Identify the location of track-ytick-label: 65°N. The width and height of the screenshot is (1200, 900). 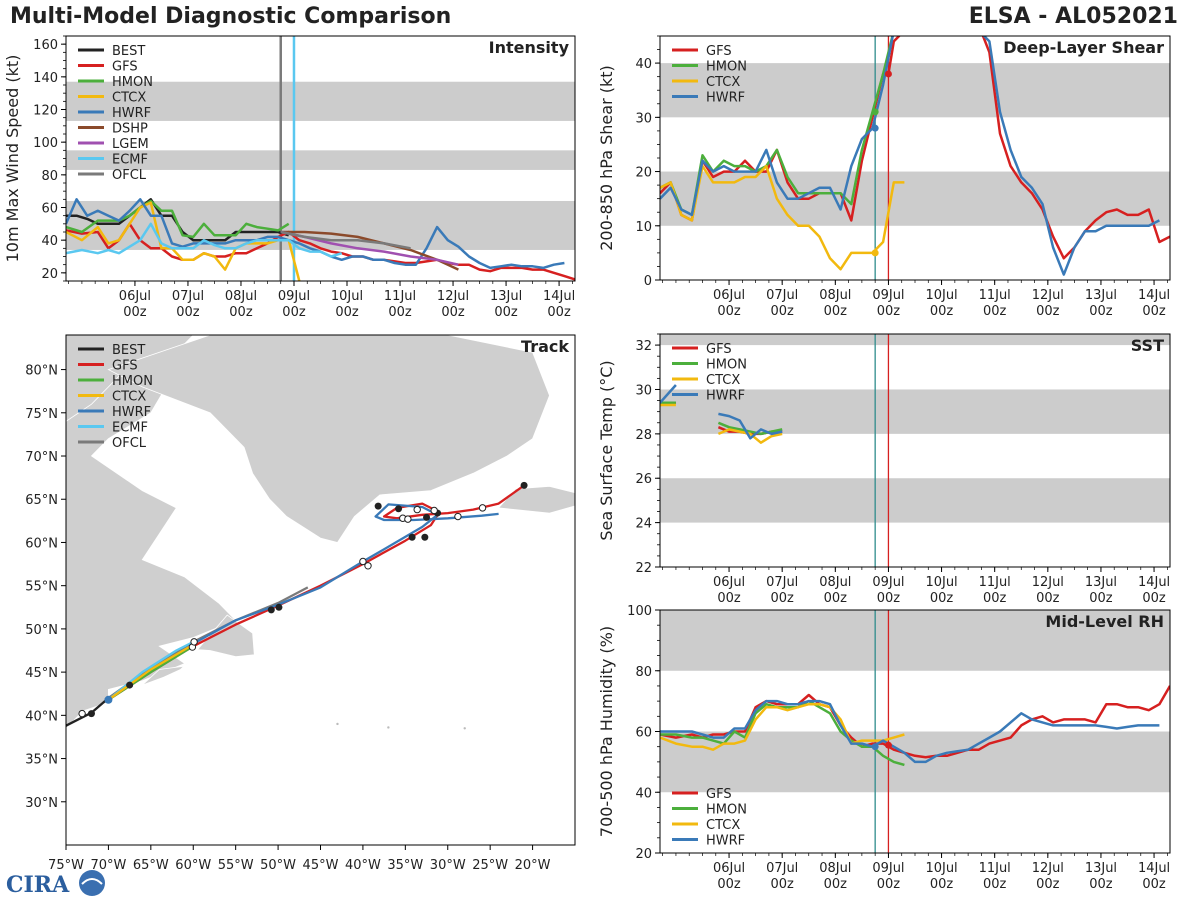
(41, 500).